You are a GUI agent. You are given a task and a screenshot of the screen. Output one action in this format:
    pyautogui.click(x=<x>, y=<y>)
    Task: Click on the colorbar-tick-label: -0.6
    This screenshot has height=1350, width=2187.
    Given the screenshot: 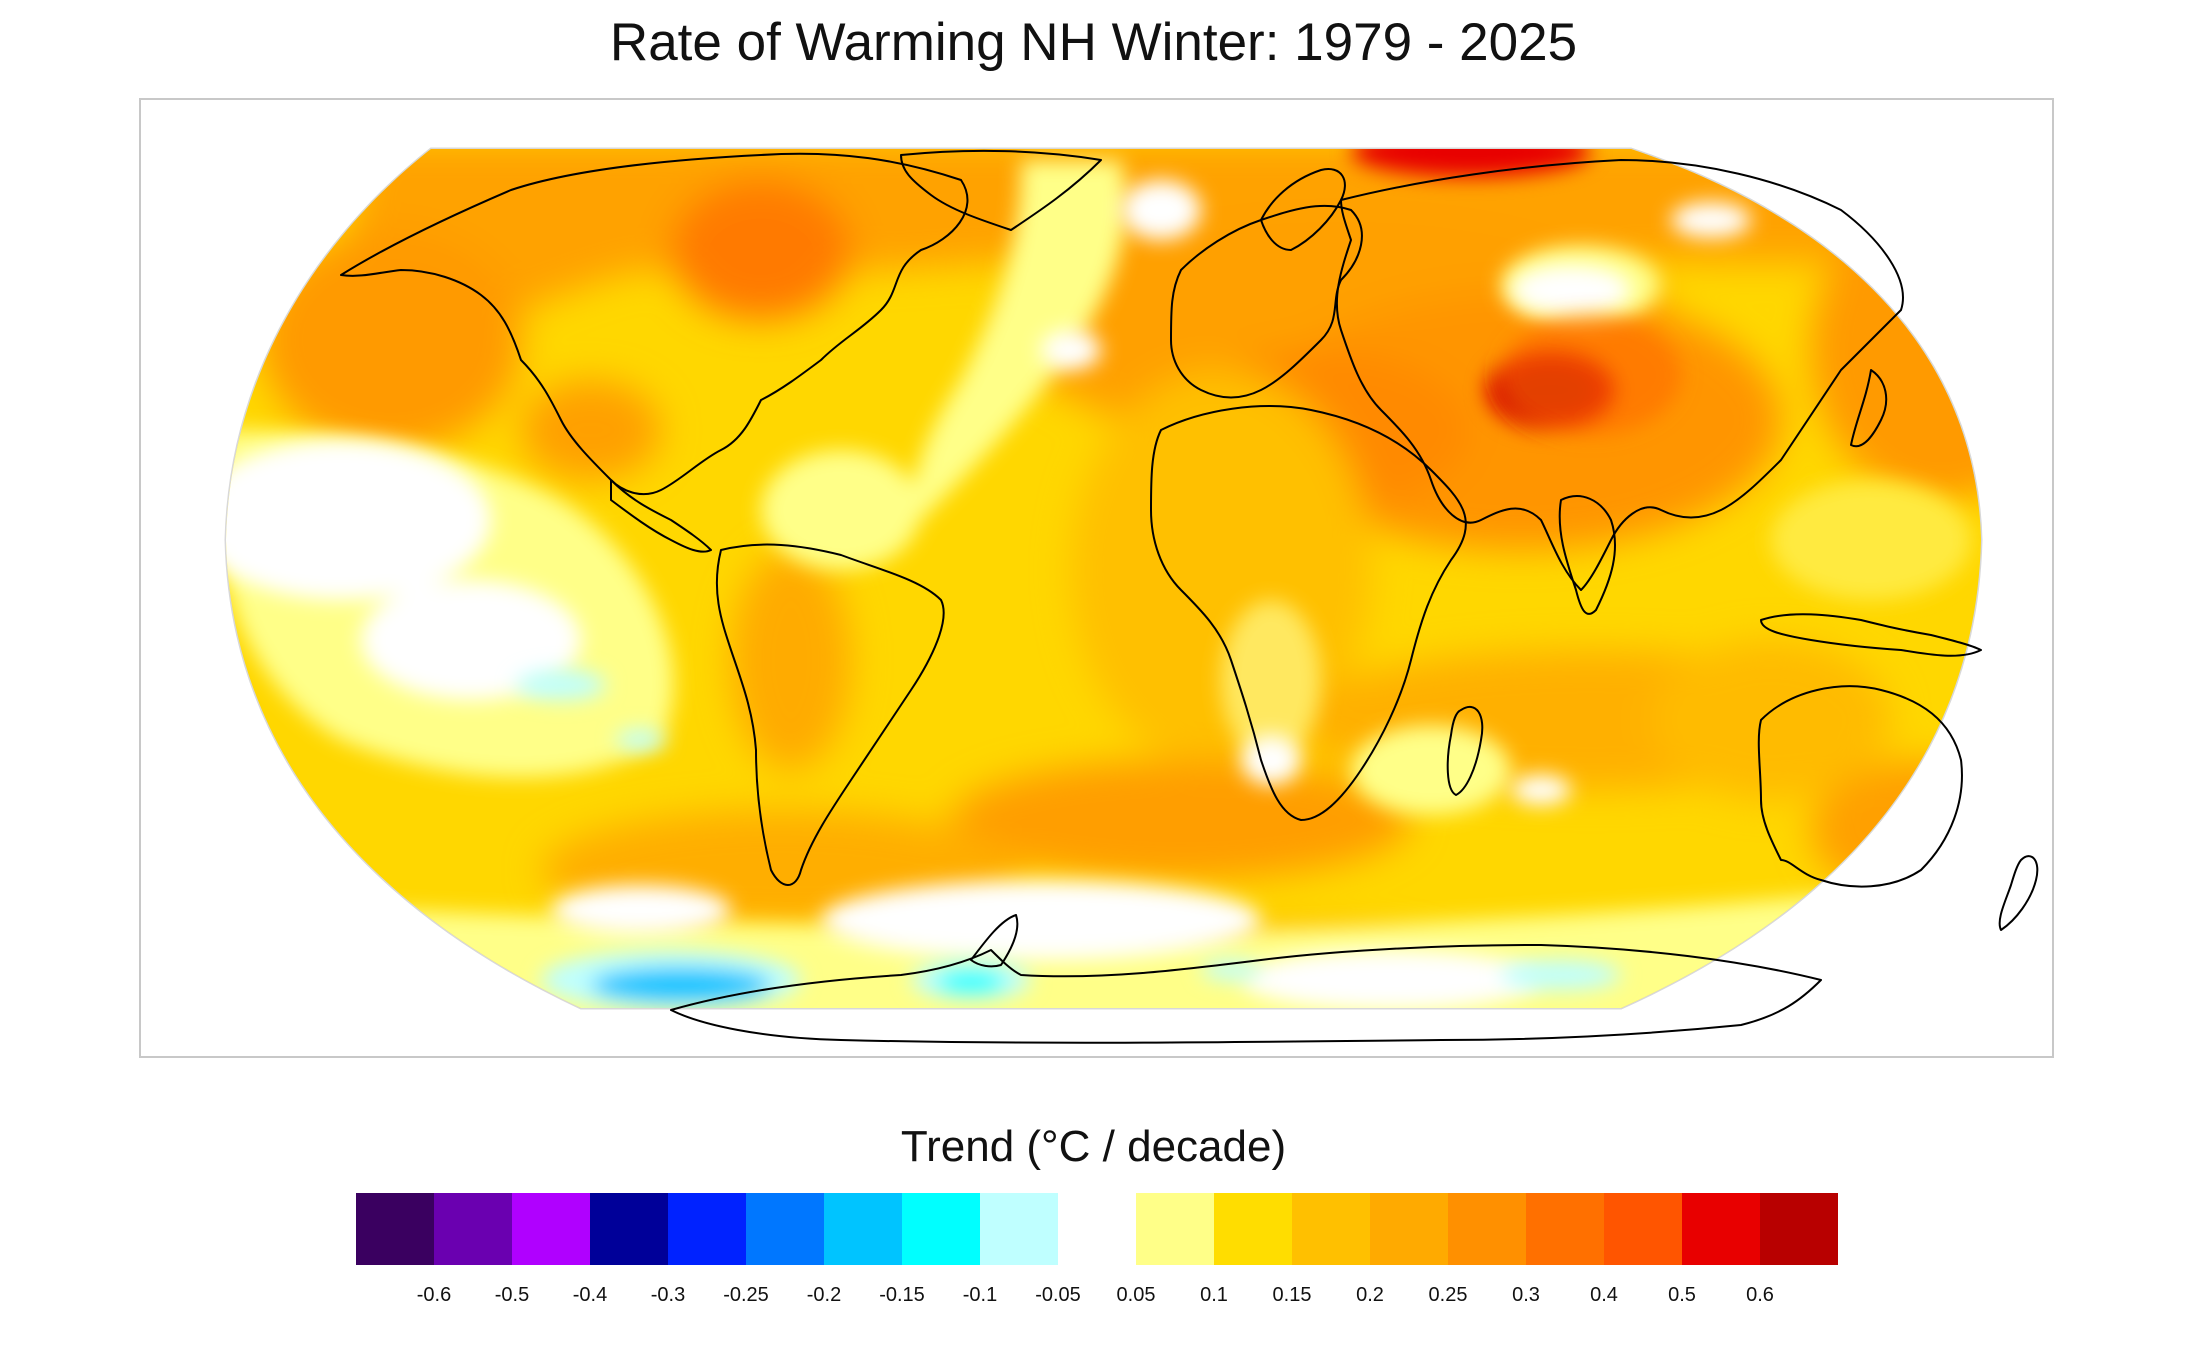 What is the action you would take?
    pyautogui.click(x=434, y=1295)
    